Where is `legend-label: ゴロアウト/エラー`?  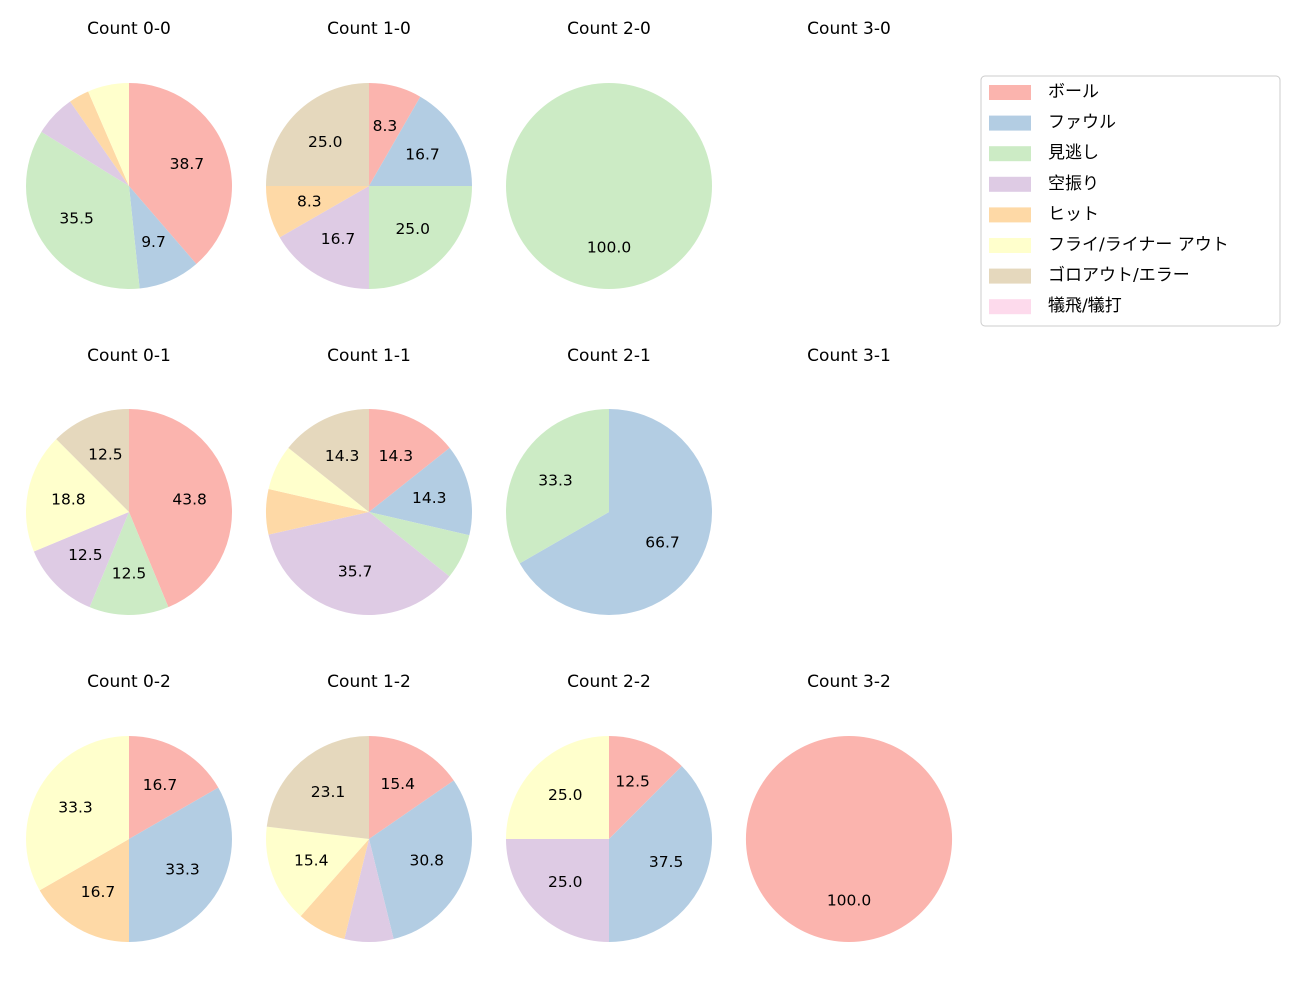
legend-label: ゴロアウト/エラー is located at coordinates (1119, 275).